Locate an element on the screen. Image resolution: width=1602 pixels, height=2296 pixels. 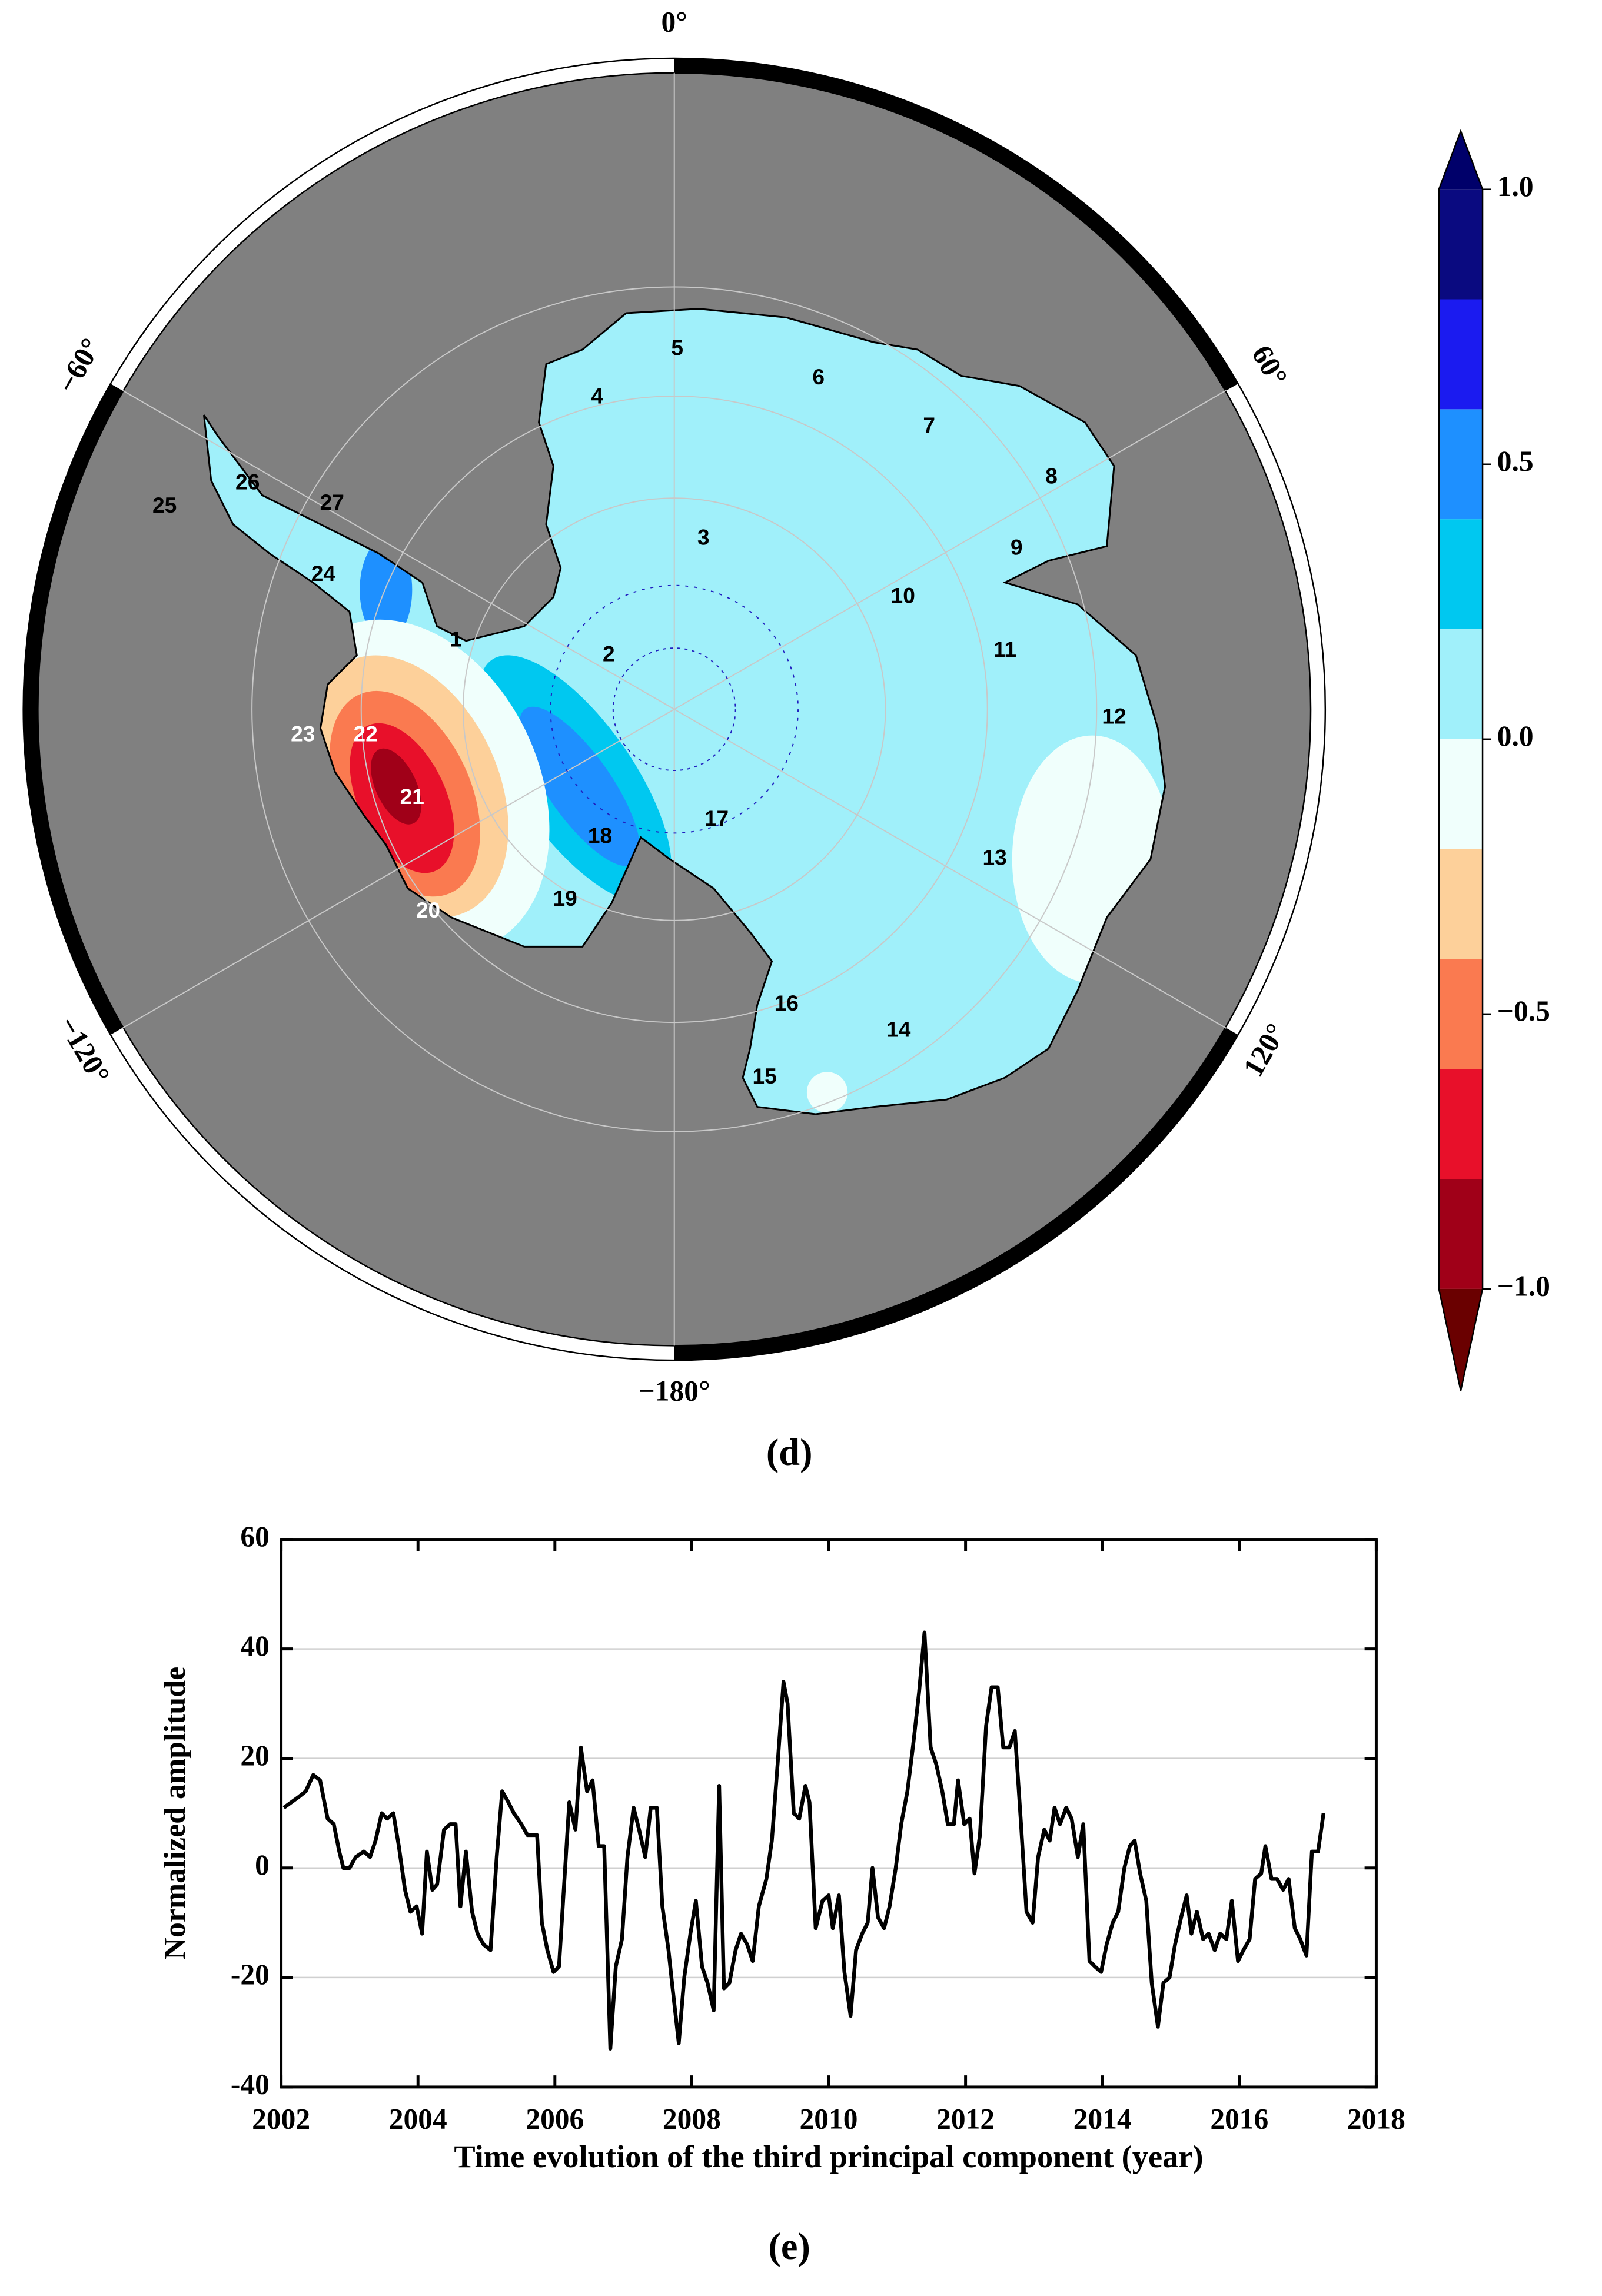
x-tick-label: 2008 is located at coordinates (692, 2119).